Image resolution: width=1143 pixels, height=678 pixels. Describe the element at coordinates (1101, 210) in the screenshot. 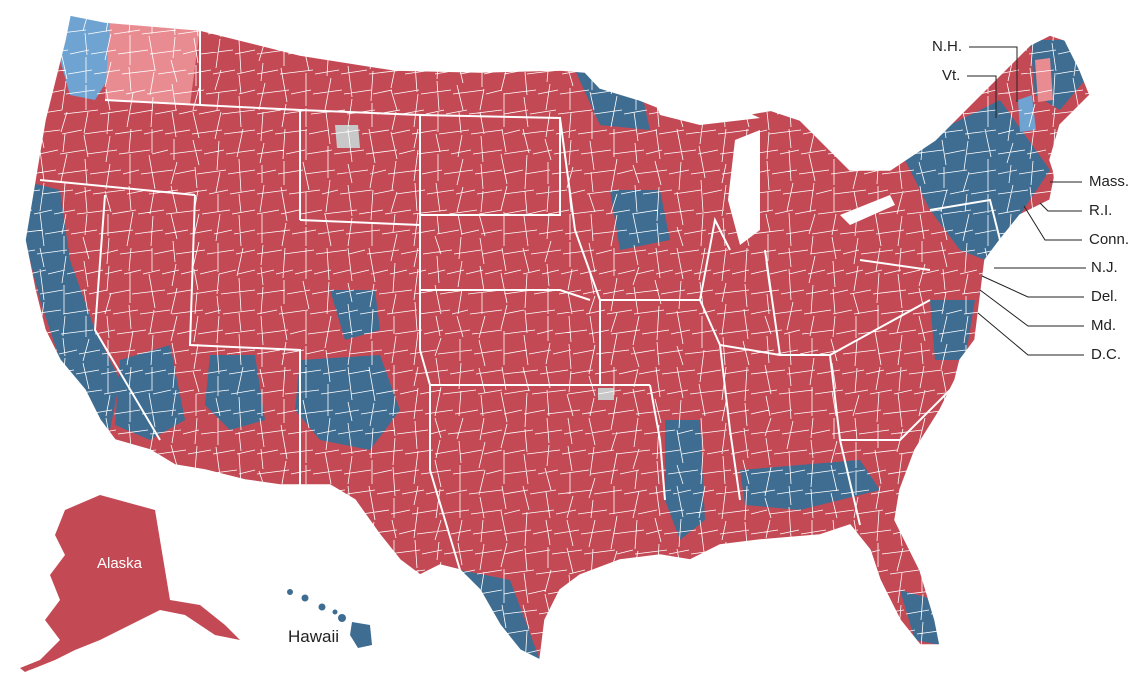

I see `ri-label: R.I.` at that location.